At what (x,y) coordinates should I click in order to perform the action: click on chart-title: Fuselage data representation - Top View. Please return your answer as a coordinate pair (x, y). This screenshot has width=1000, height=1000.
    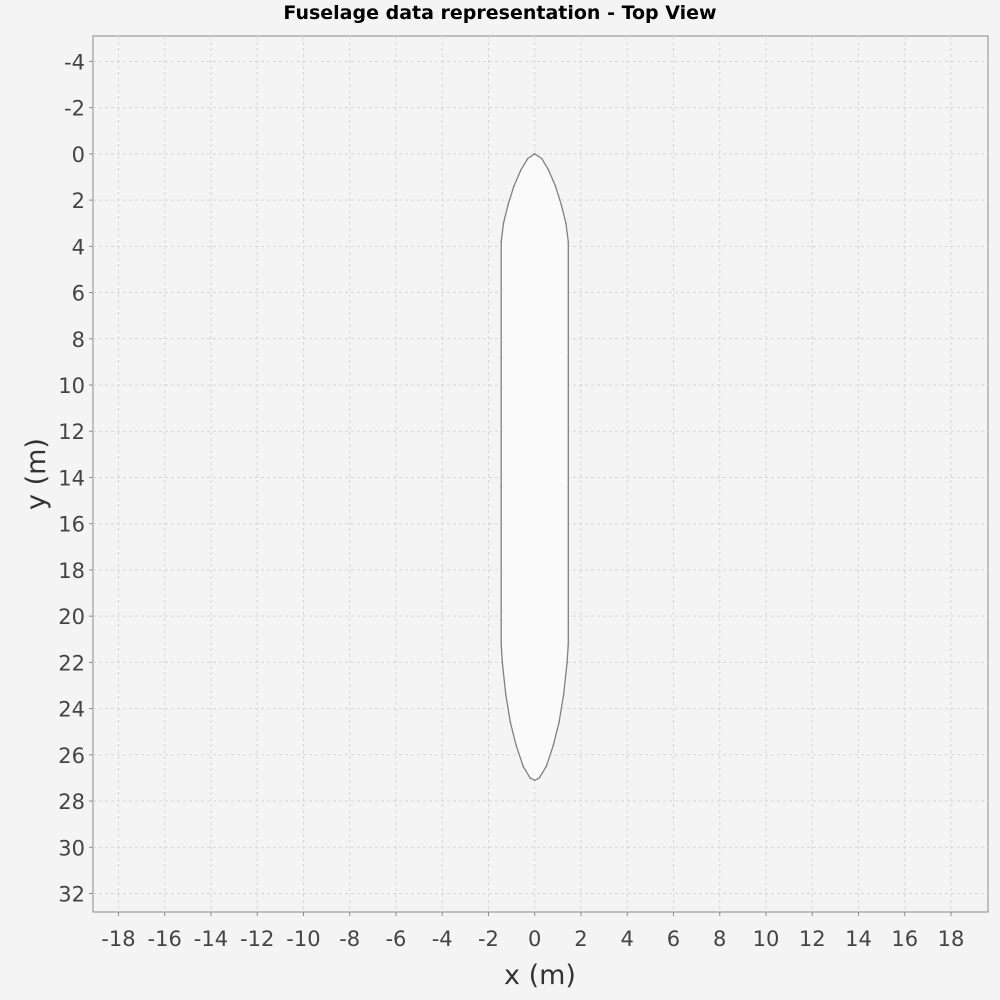
    Looking at the image, I should click on (500, 13).